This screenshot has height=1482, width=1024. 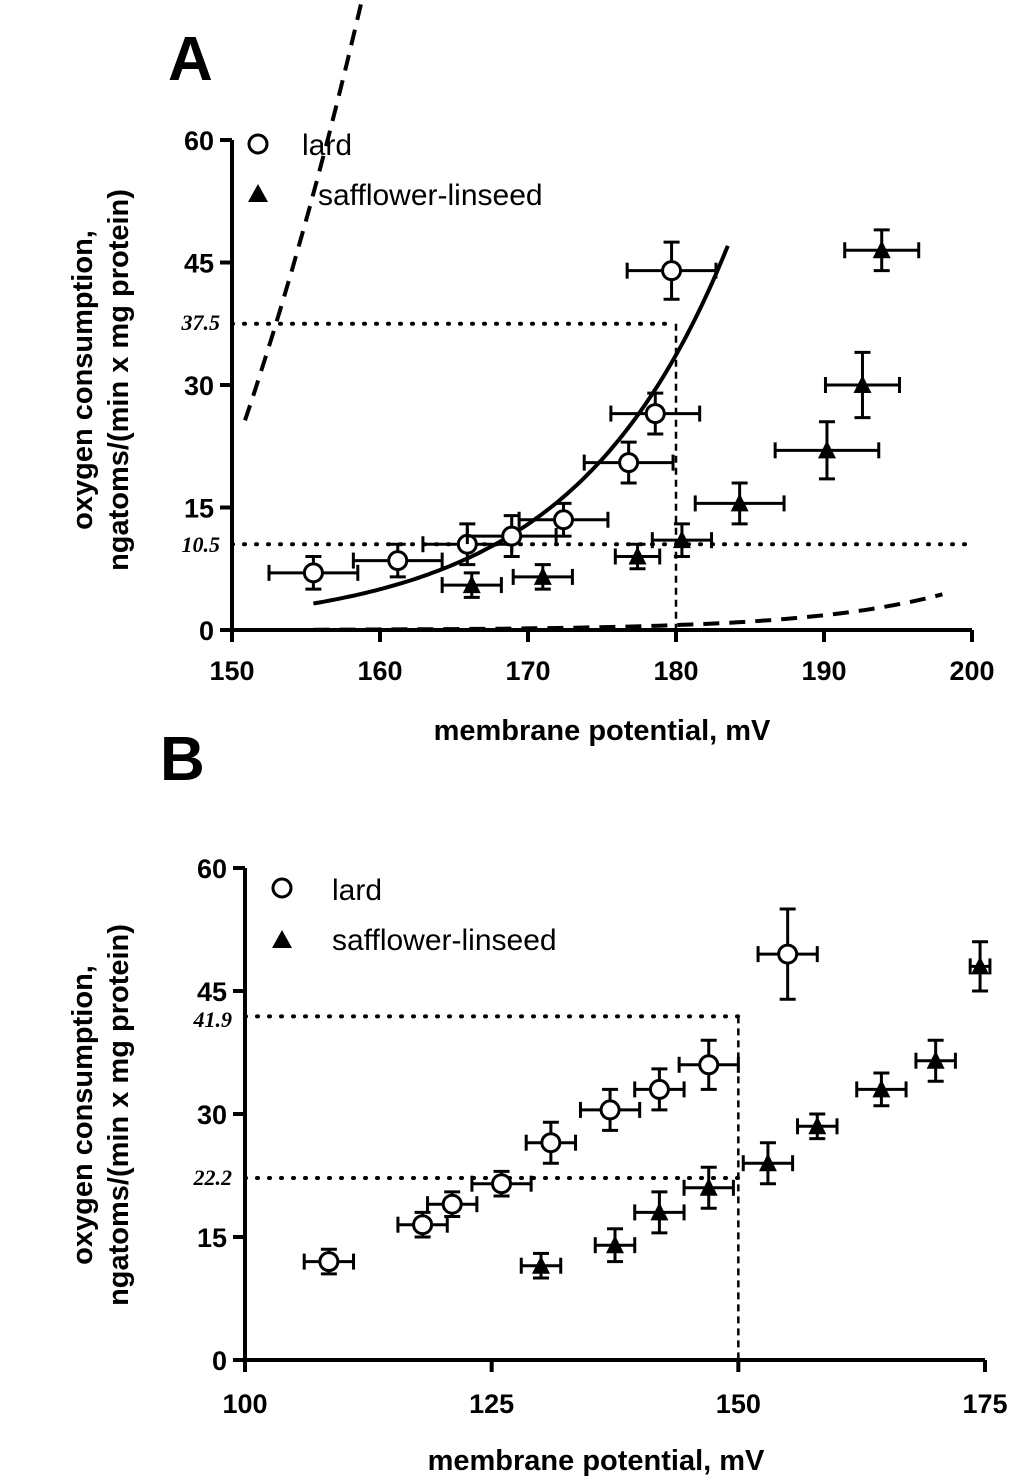 What do you see at coordinates (219, 1361) in the screenshot?
I see `y-tick-label-b: 0` at bounding box center [219, 1361].